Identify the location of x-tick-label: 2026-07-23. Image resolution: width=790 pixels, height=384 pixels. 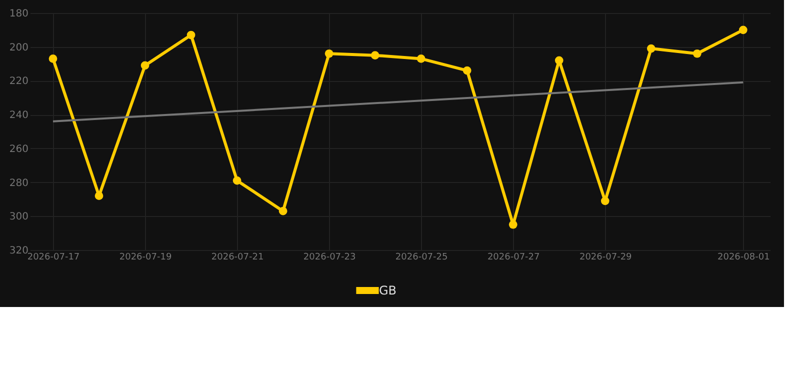
(329, 257).